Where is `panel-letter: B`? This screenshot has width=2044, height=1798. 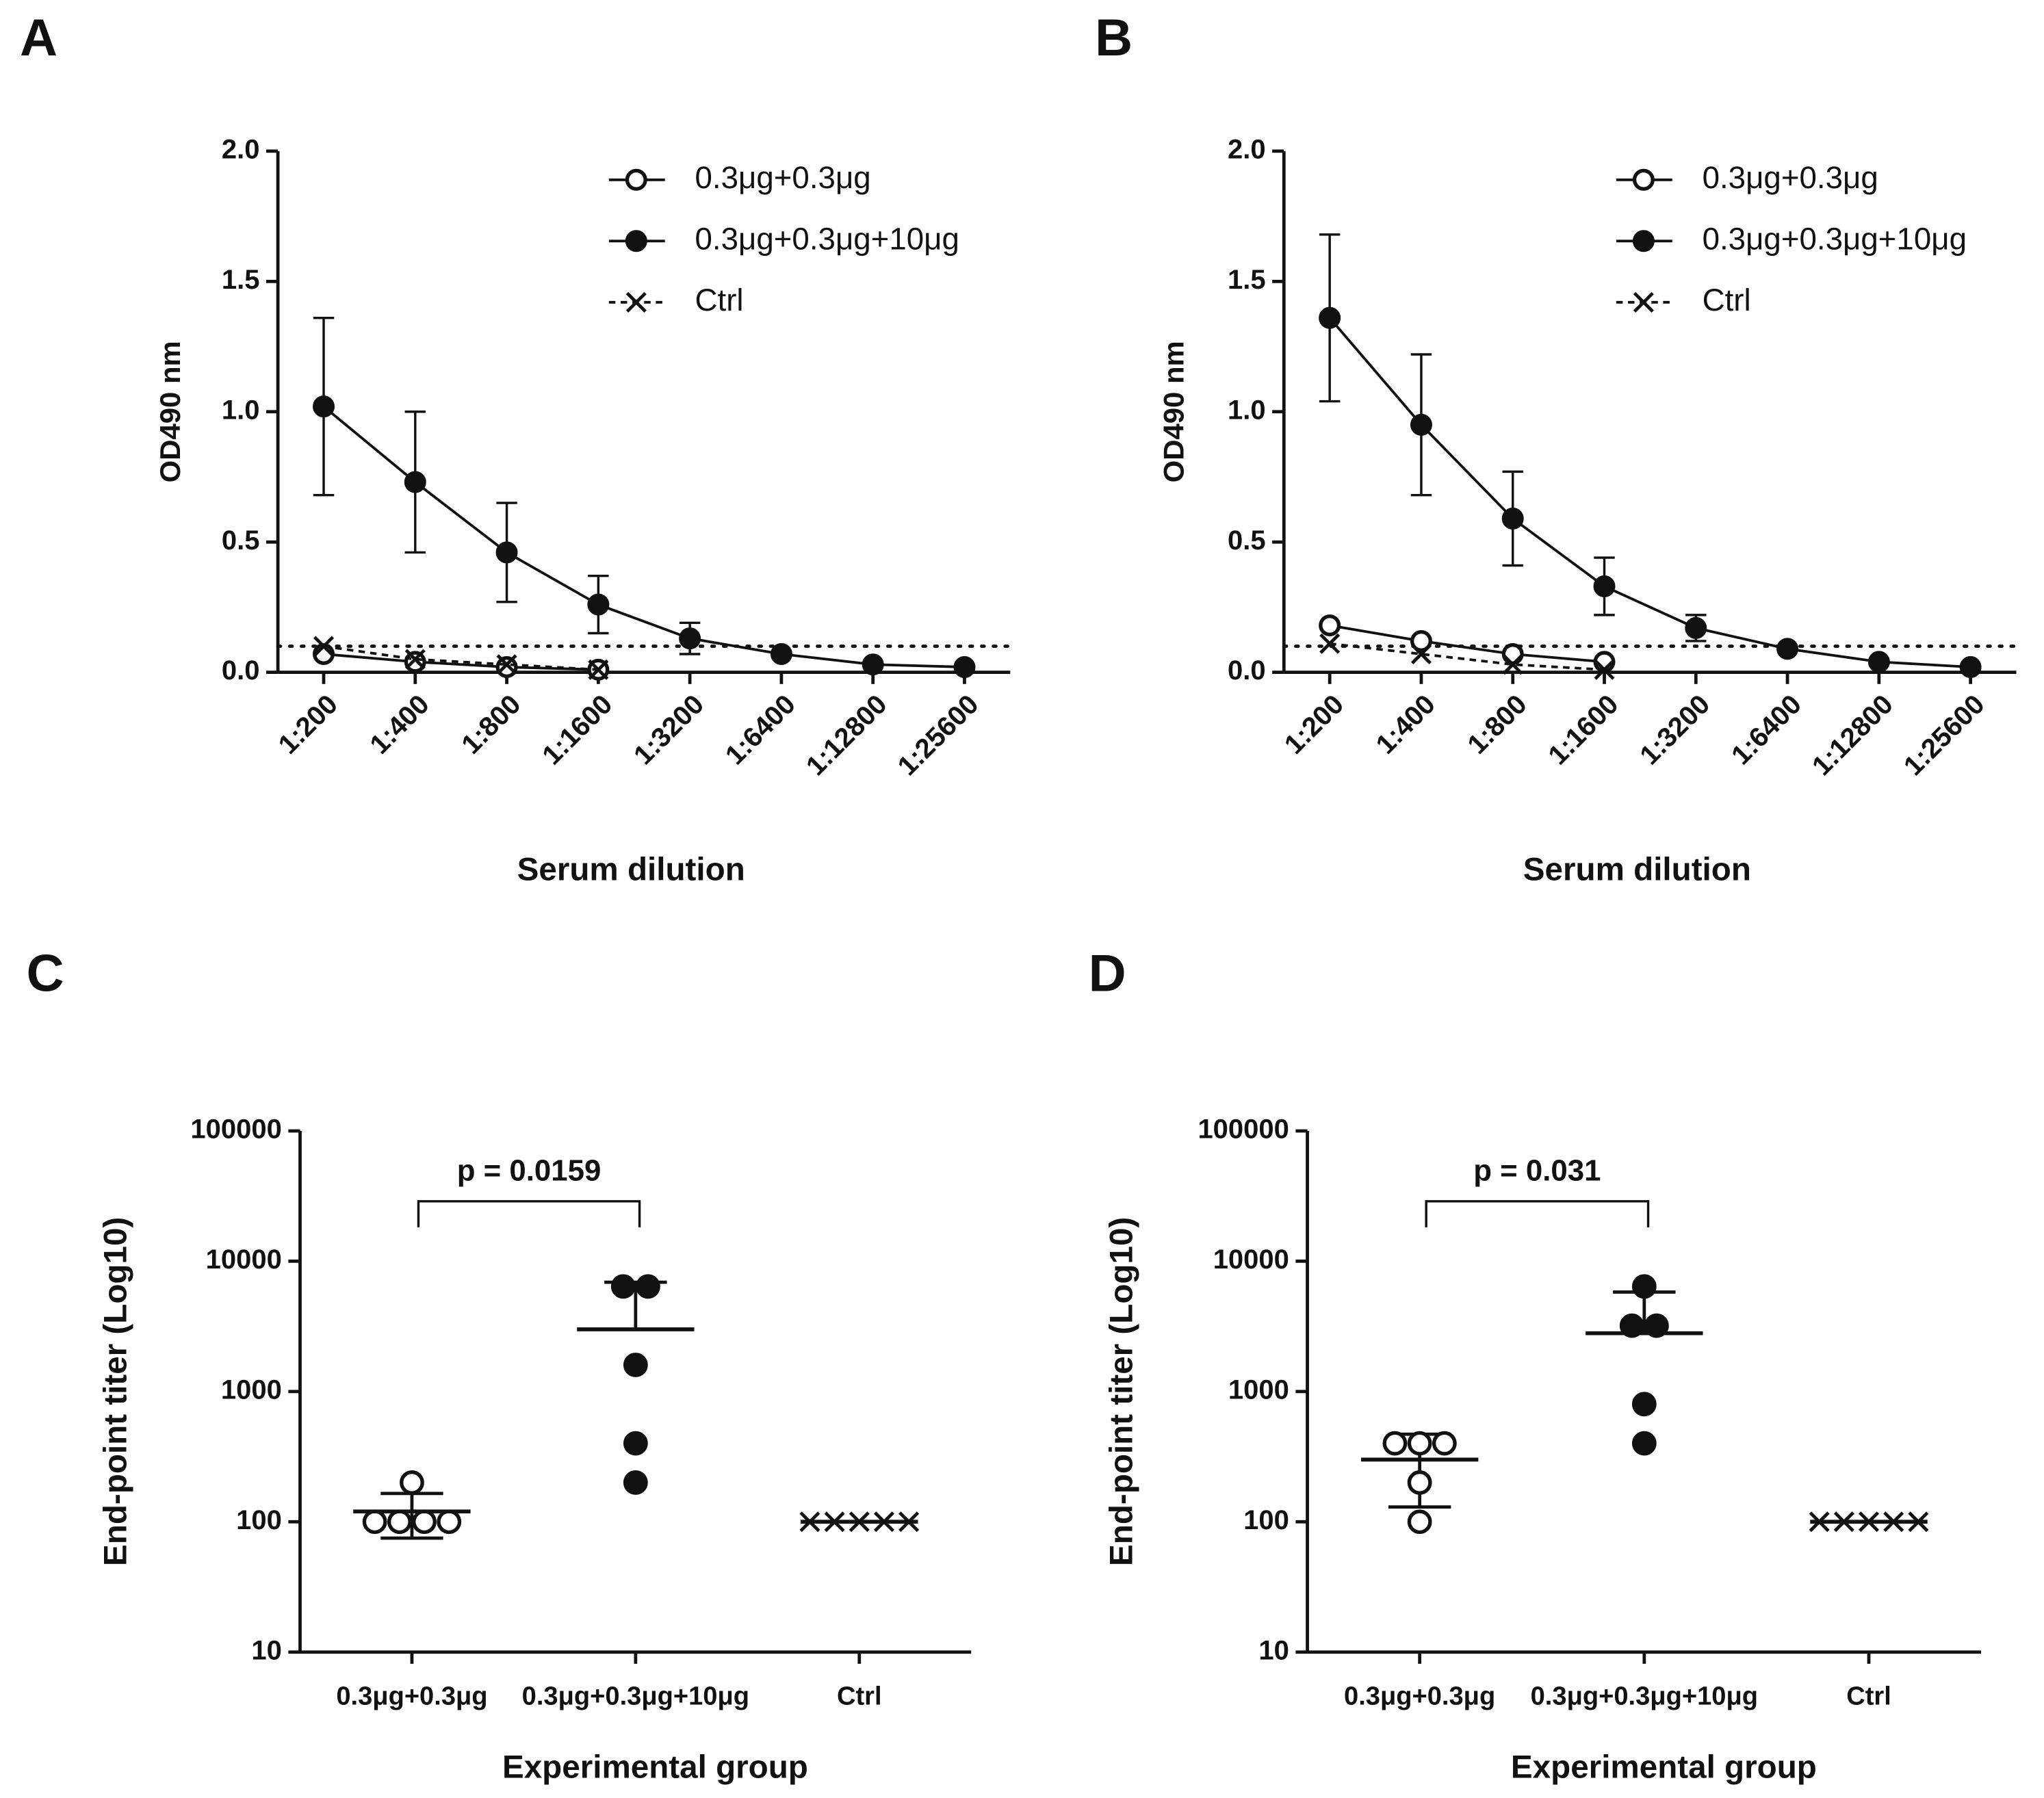
panel-letter: B is located at coordinates (1114, 38).